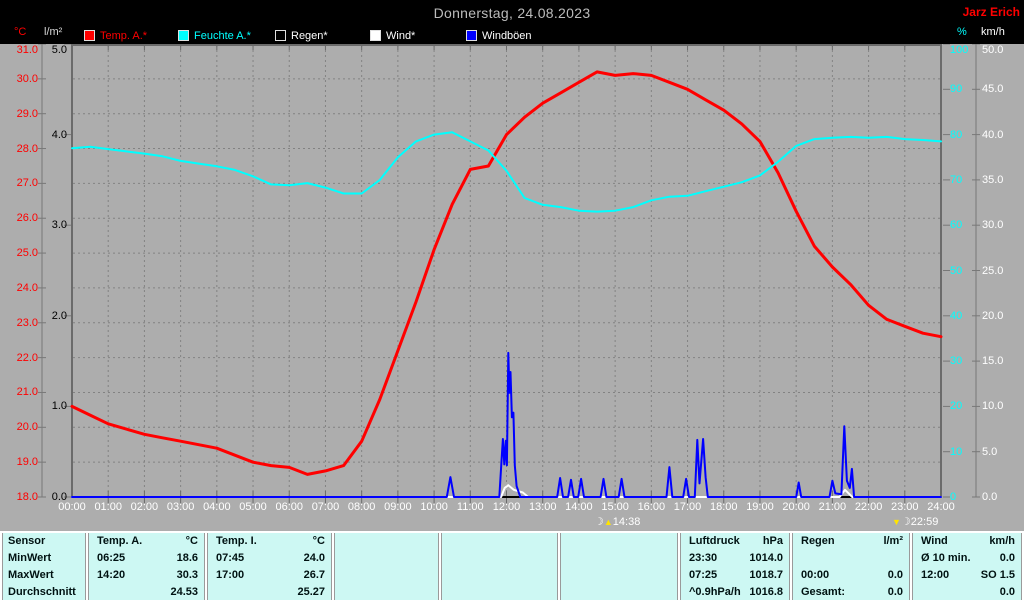  I want to click on time-tick-label: 02:00, so click(144, 507).